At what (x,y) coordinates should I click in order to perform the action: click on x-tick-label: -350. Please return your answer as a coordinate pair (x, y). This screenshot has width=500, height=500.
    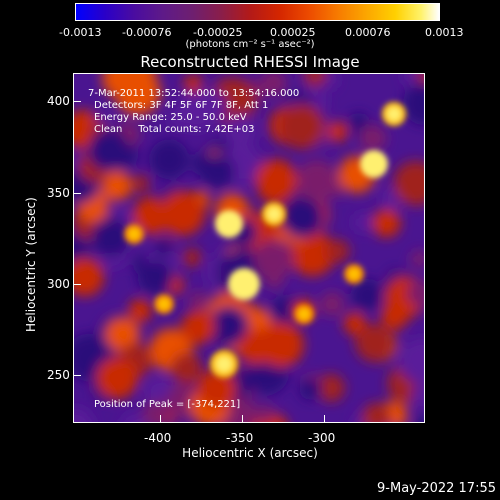
    Looking at the image, I should click on (240, 438).